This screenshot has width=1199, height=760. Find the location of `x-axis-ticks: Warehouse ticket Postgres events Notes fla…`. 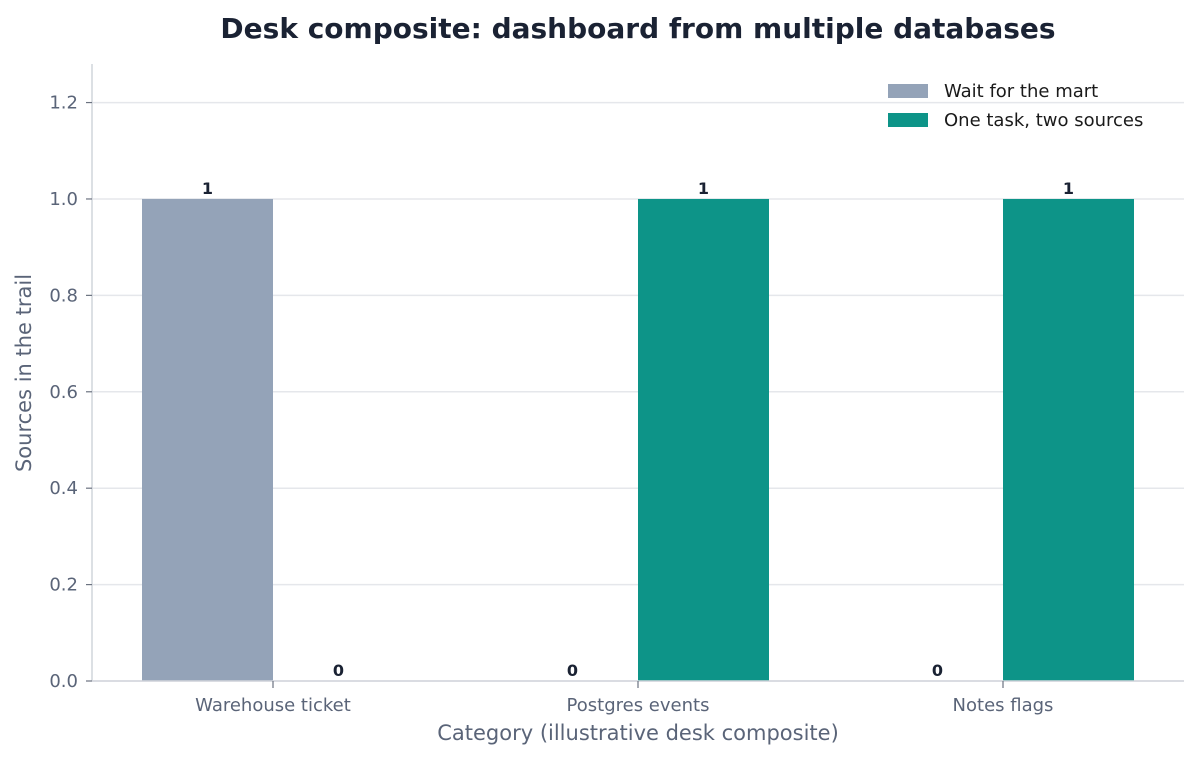

x-axis-ticks: Warehouse ticket Postgres events Notes fla… is located at coordinates (624, 698).